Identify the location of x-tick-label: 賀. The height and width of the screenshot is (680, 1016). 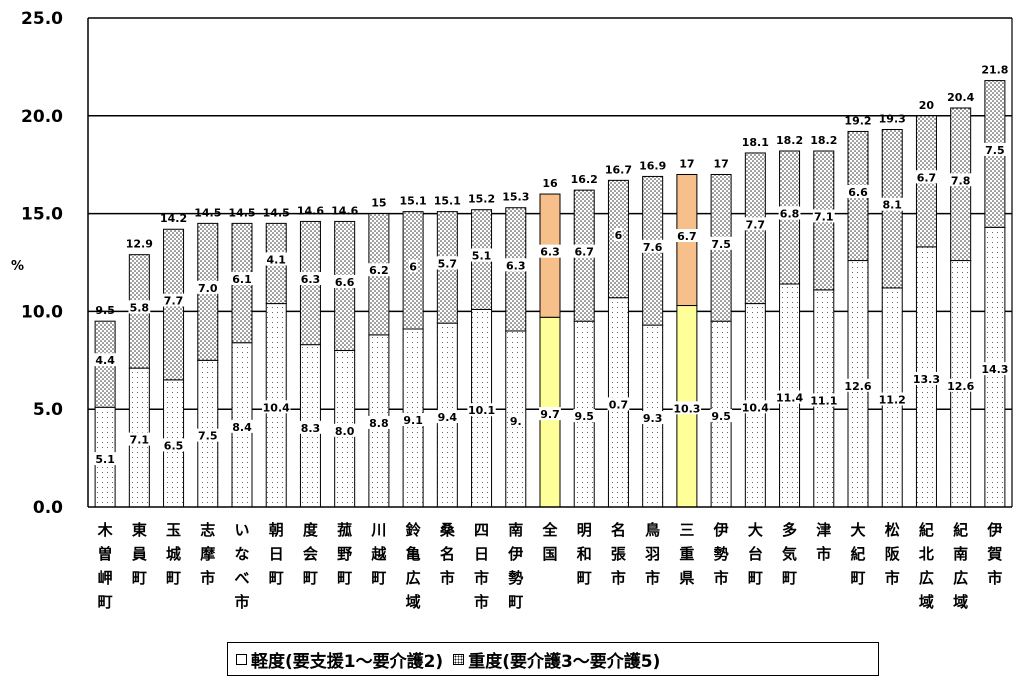
(994, 554).